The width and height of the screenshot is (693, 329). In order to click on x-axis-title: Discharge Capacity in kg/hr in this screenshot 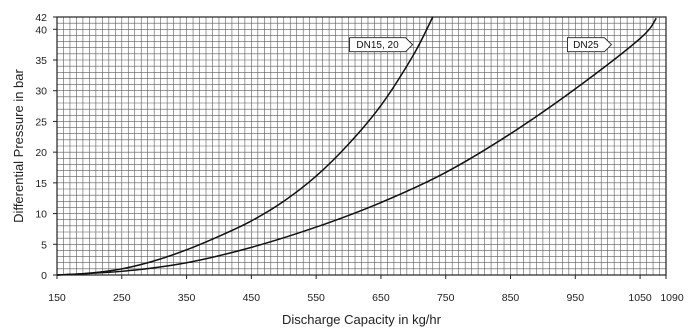, I will do `click(362, 319)`.